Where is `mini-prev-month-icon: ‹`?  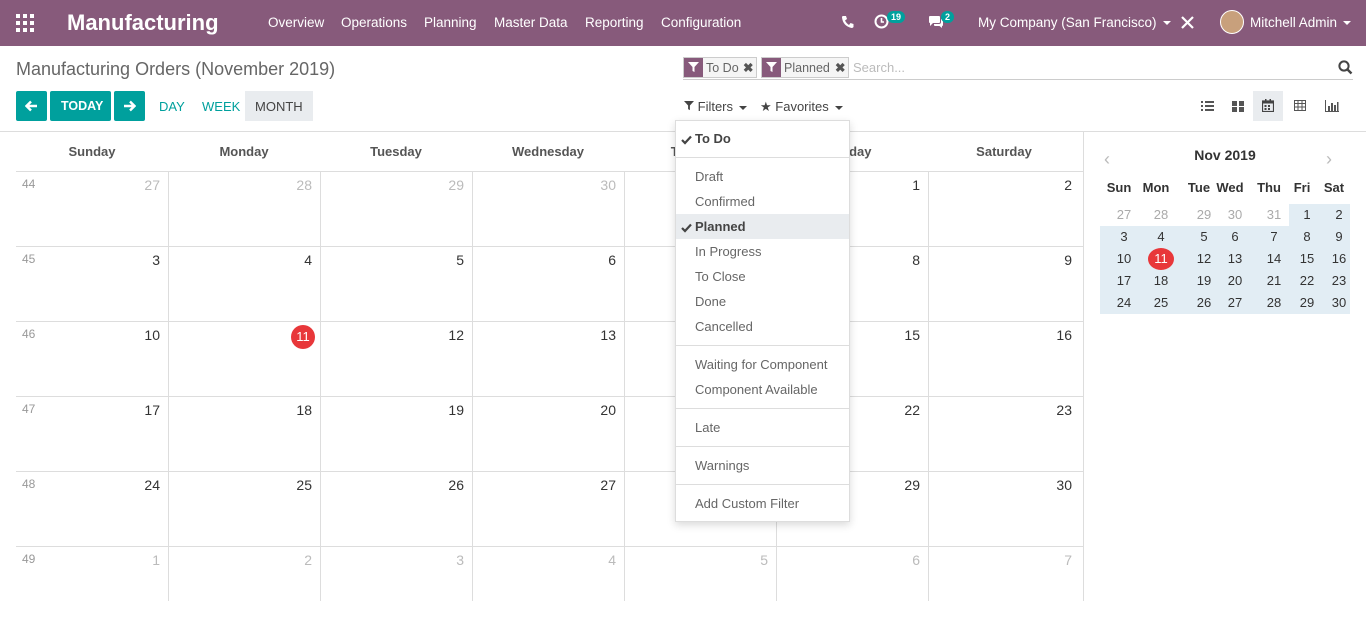 mini-prev-month-icon: ‹ is located at coordinates (1107, 159).